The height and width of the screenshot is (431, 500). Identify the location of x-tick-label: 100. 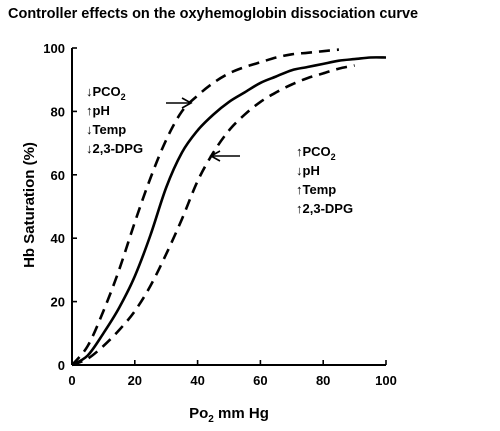
(386, 380).